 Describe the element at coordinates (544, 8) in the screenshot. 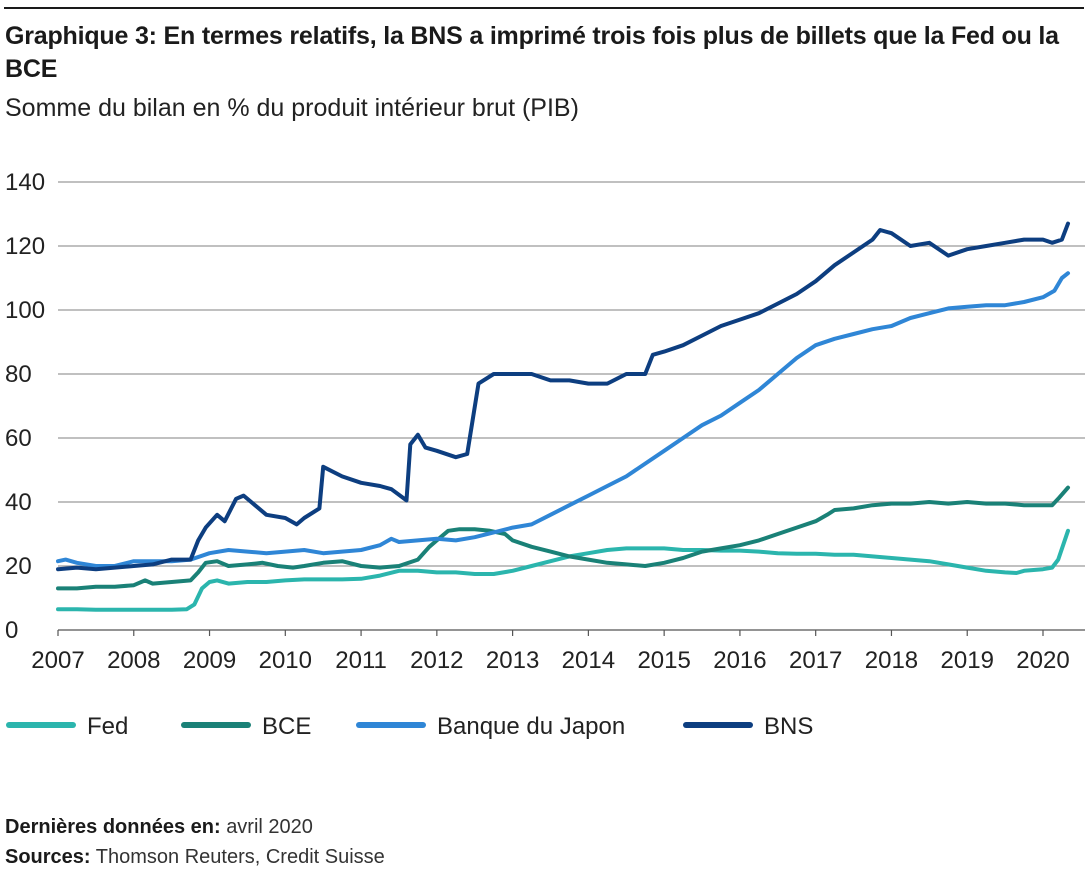

I see `top-rule` at that location.